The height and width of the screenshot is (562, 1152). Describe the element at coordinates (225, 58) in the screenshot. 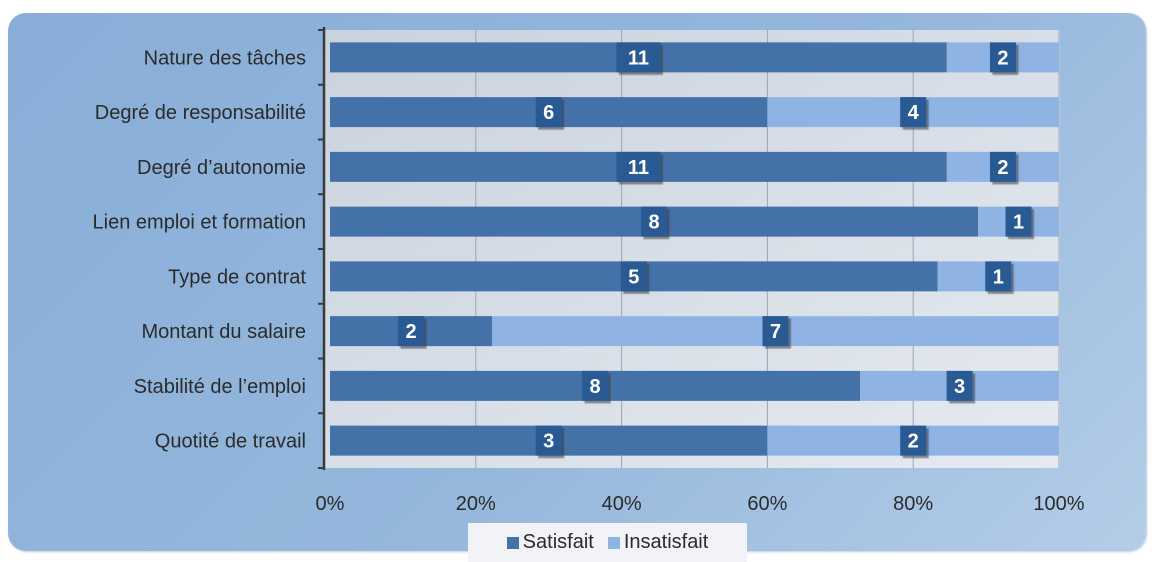

I see `category-label: Nature des tâches` at that location.